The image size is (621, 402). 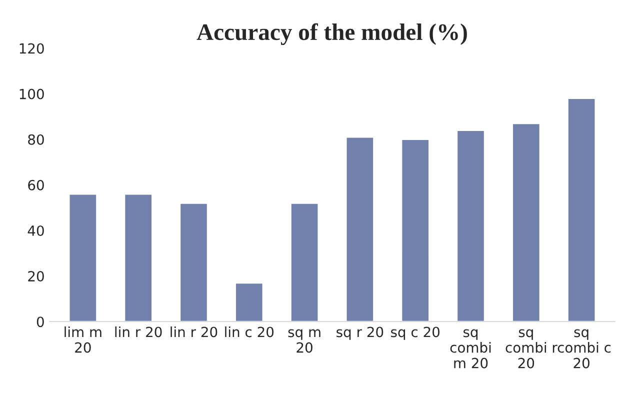 I want to click on x-tick-label: sq m 20, so click(x=304, y=341).